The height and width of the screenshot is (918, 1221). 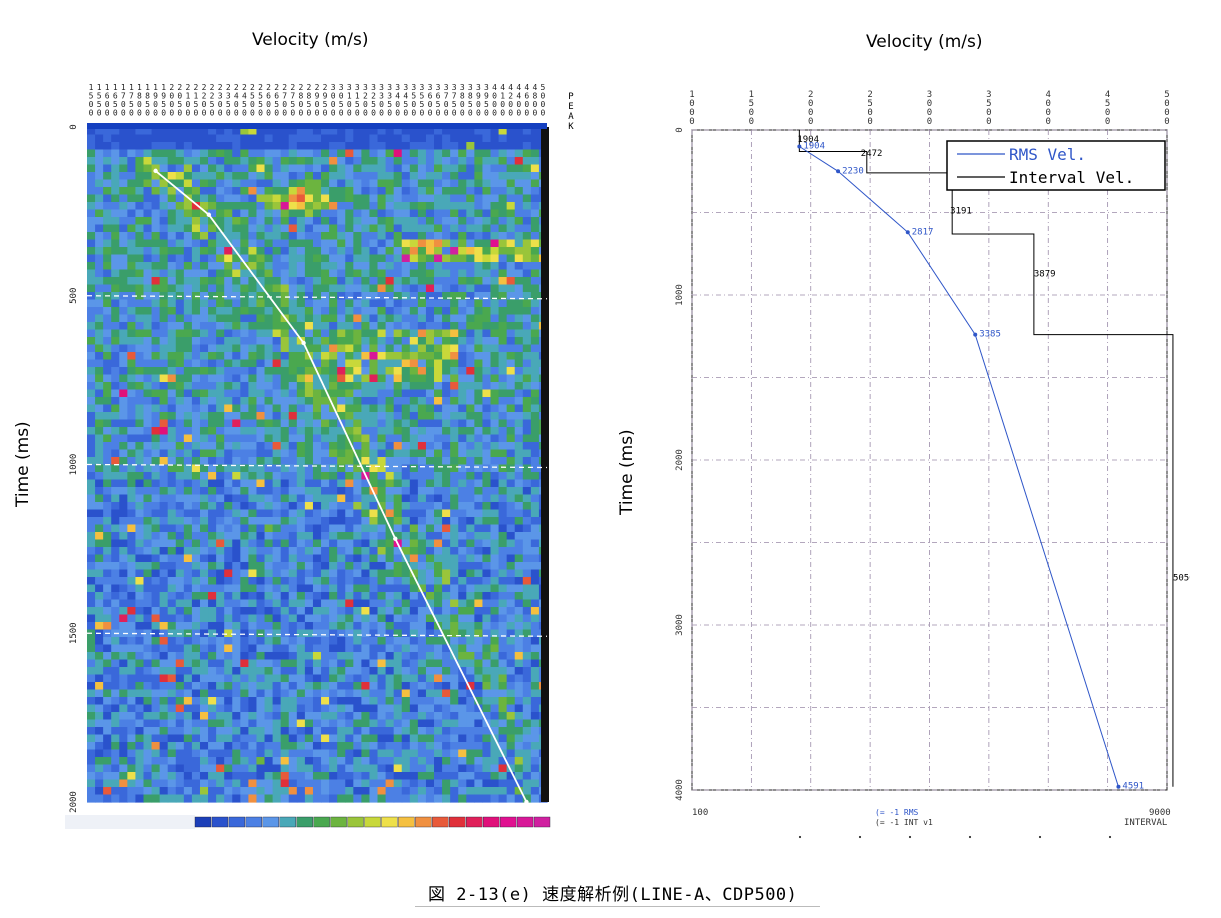 What do you see at coordinates (317, 87) in the screenshot?
I see `x-tick-label: 2` at bounding box center [317, 87].